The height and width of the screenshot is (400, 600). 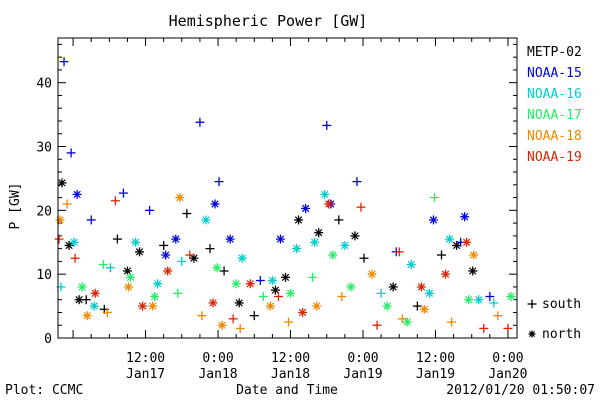 What do you see at coordinates (507, 374) in the screenshot?
I see `x-tick-date-label: Jan20` at bounding box center [507, 374].